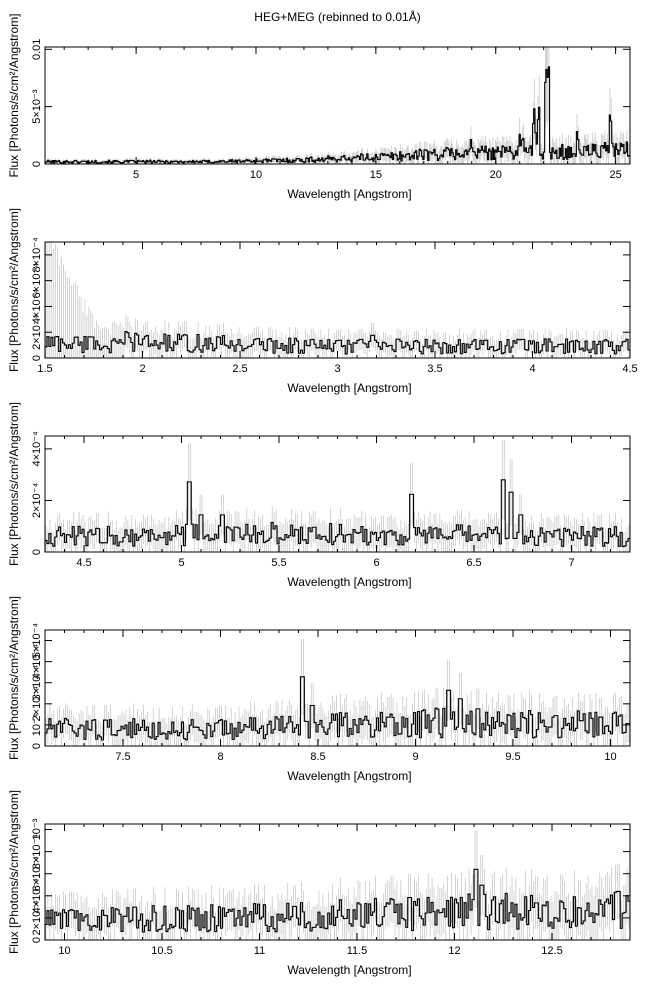 Image resolution: width=650 pixels, height=991 pixels. Describe the element at coordinates (44, 369) in the screenshot. I see `x-tick-label: 1.5` at that location.